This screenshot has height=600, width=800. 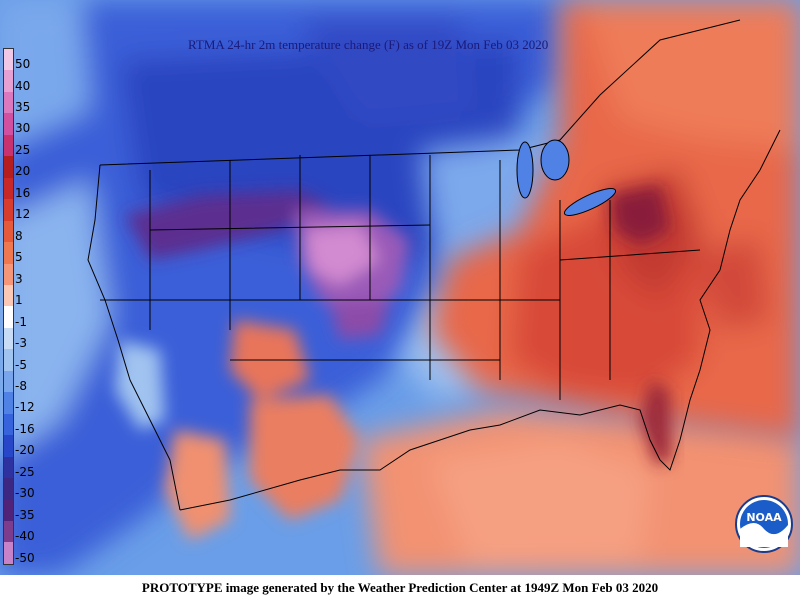 I want to click on legend-label: -40, so click(x=25, y=536).